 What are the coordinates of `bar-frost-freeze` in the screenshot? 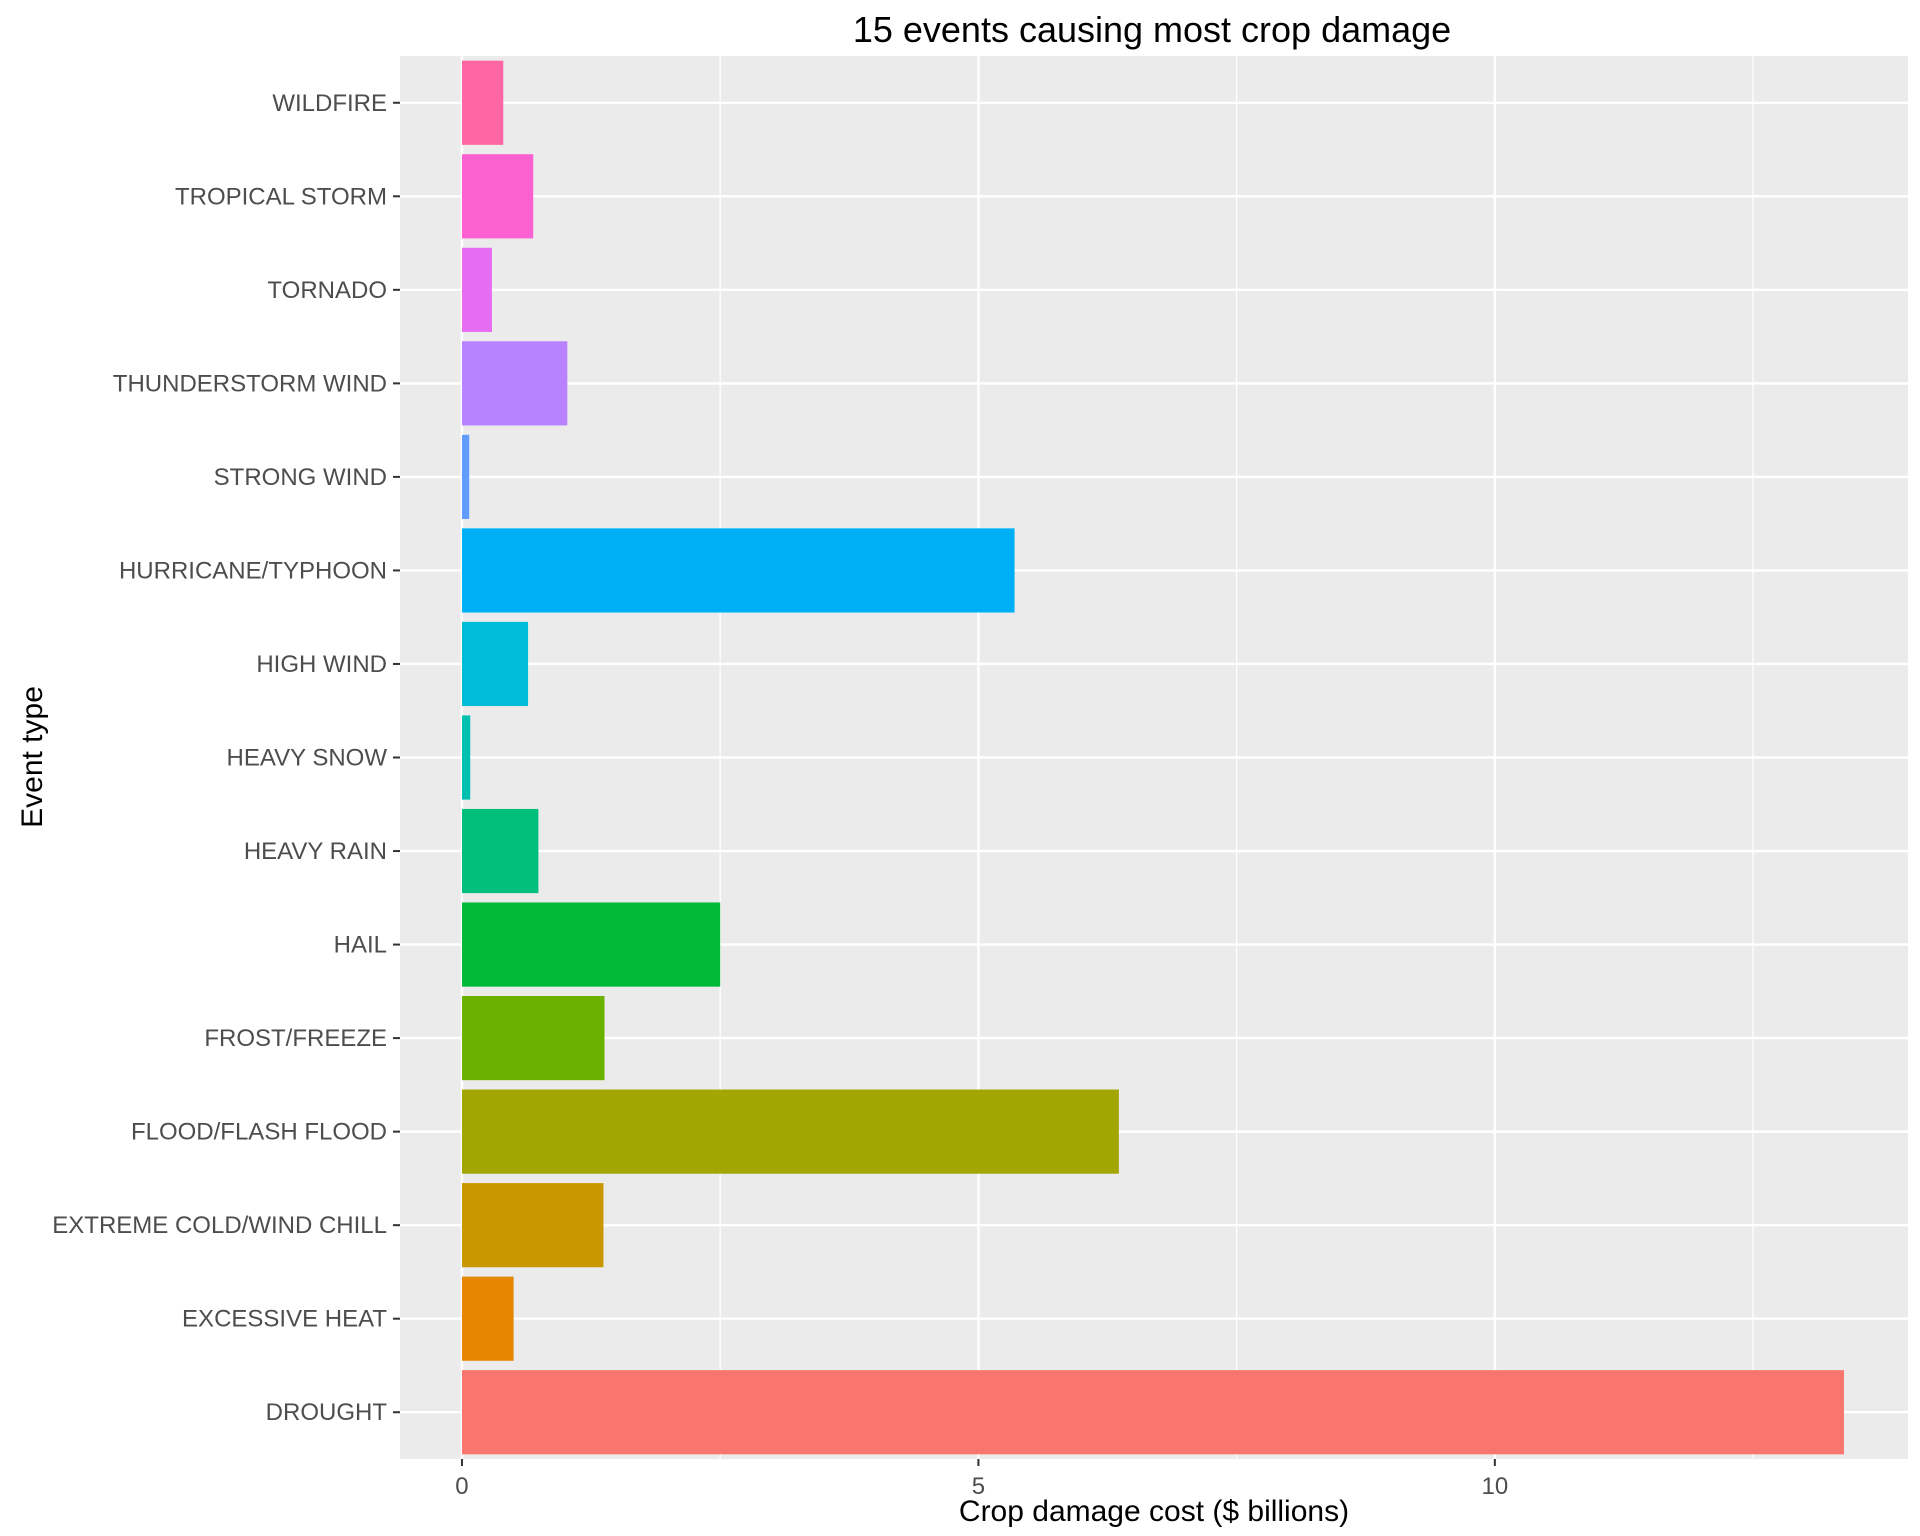 It's located at (533, 1038).